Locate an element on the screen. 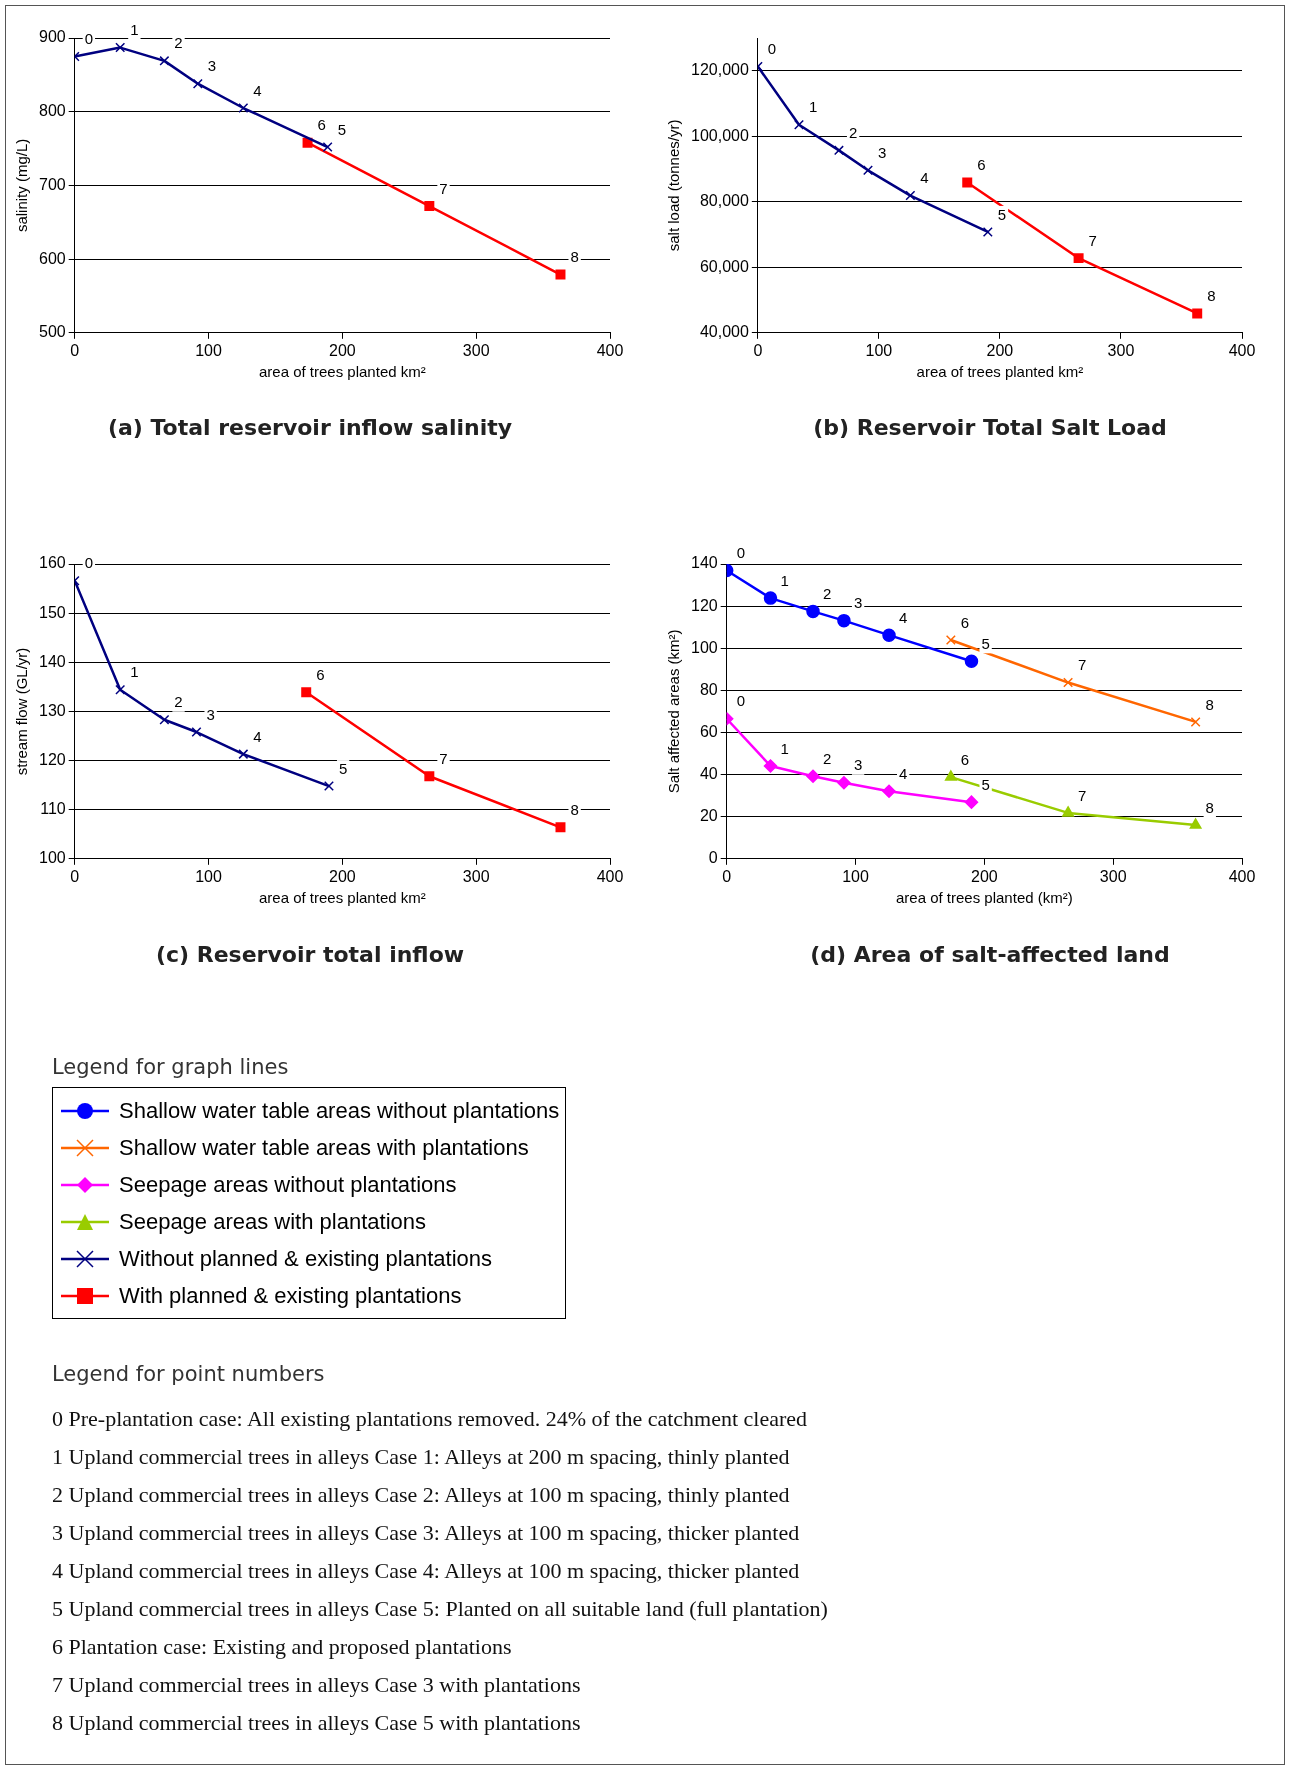  y-tick-label: 80 is located at coordinates (708, 689).